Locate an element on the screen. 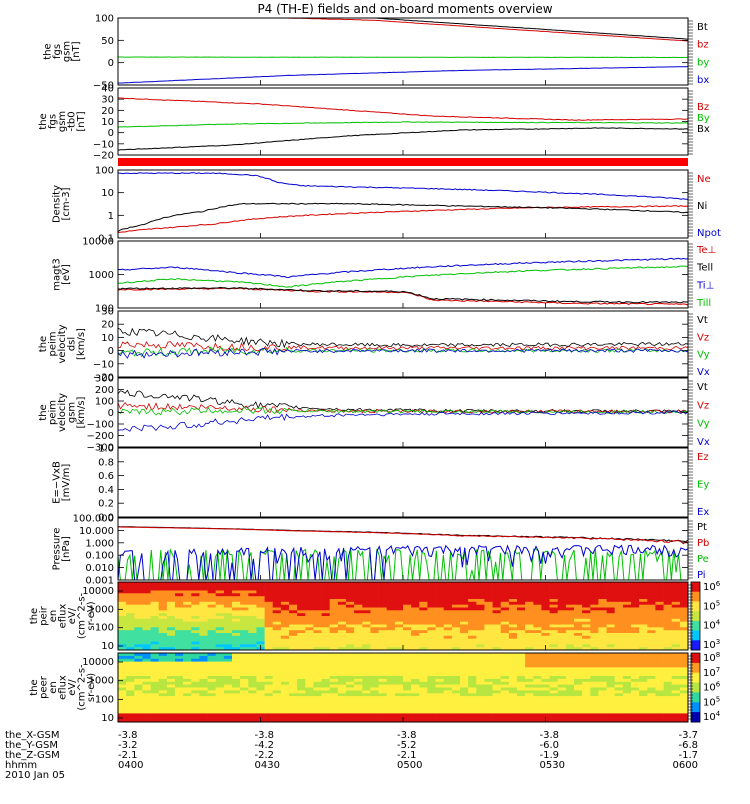  legend-entry: Te⊥ is located at coordinates (706, 250).